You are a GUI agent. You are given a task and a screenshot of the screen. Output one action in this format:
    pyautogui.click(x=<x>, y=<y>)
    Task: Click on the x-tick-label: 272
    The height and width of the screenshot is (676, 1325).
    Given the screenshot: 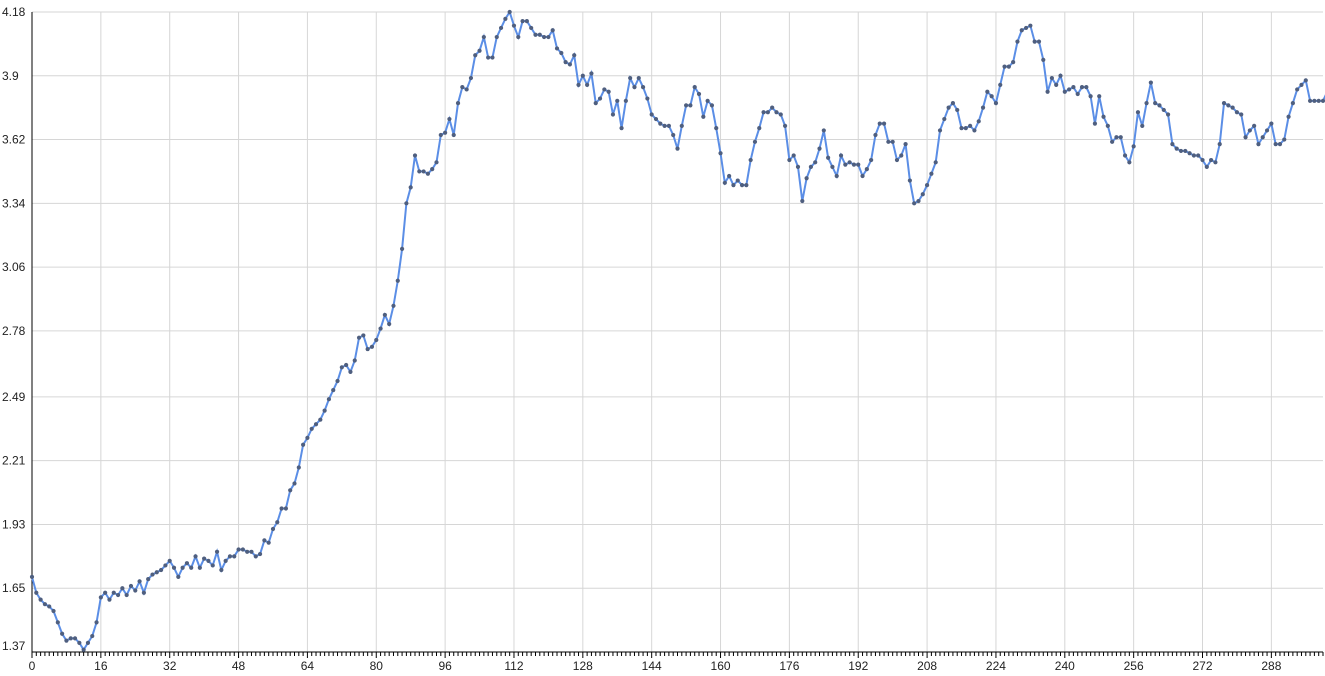 What is the action you would take?
    pyautogui.click(x=1202, y=666)
    